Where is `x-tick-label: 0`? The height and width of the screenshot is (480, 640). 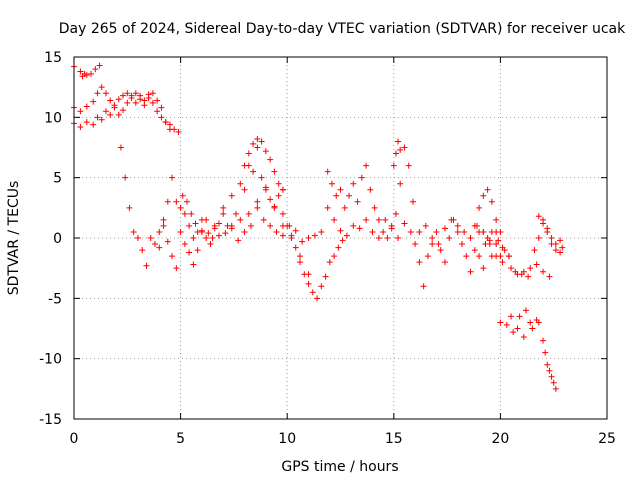 x-tick-label: 0 is located at coordinates (74, 439).